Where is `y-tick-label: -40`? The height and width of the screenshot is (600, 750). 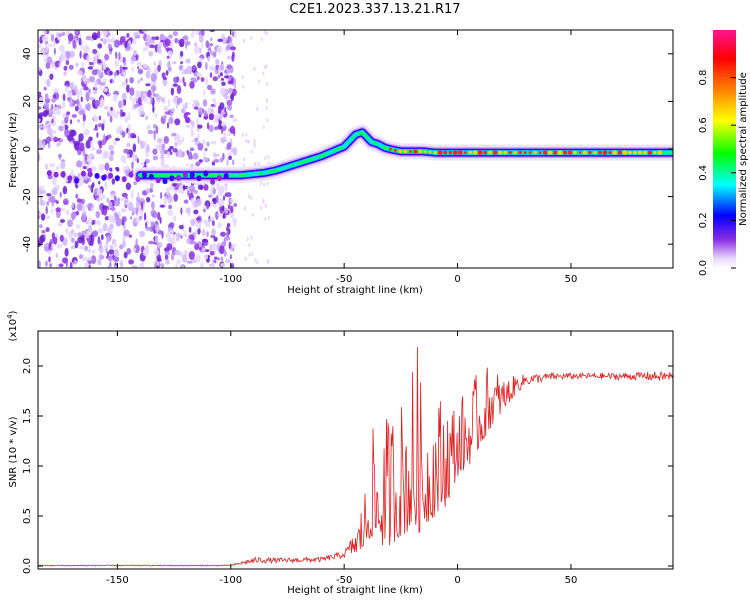
y-tick-label: -40 is located at coordinates (27, 244).